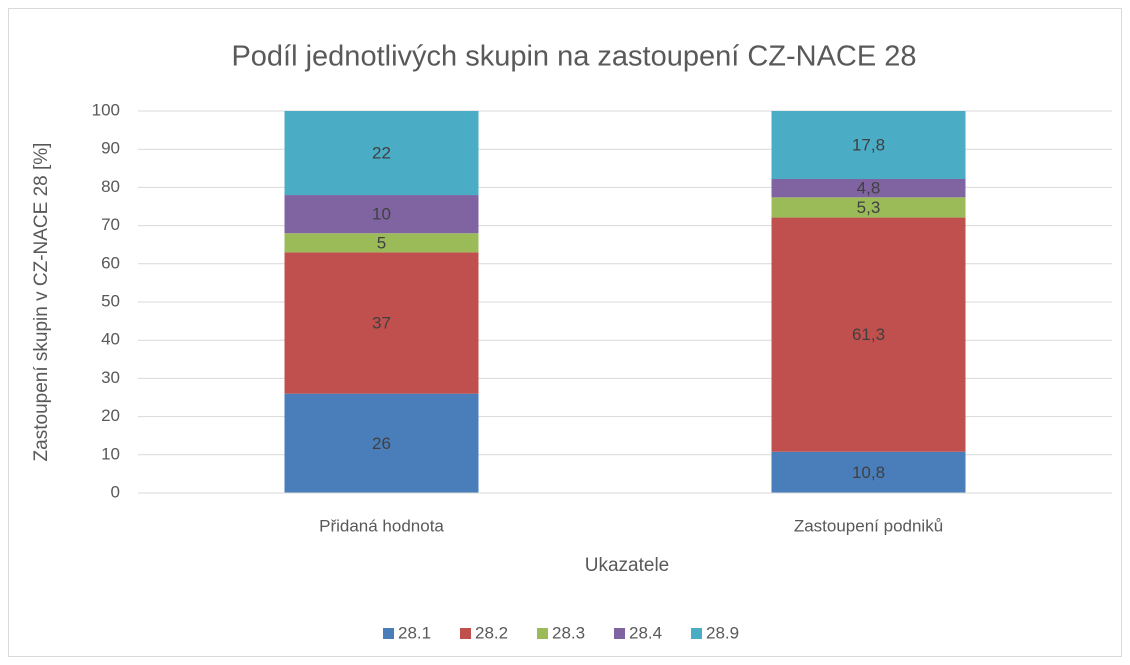  I want to click on y-tick-label: 20, so click(110, 415).